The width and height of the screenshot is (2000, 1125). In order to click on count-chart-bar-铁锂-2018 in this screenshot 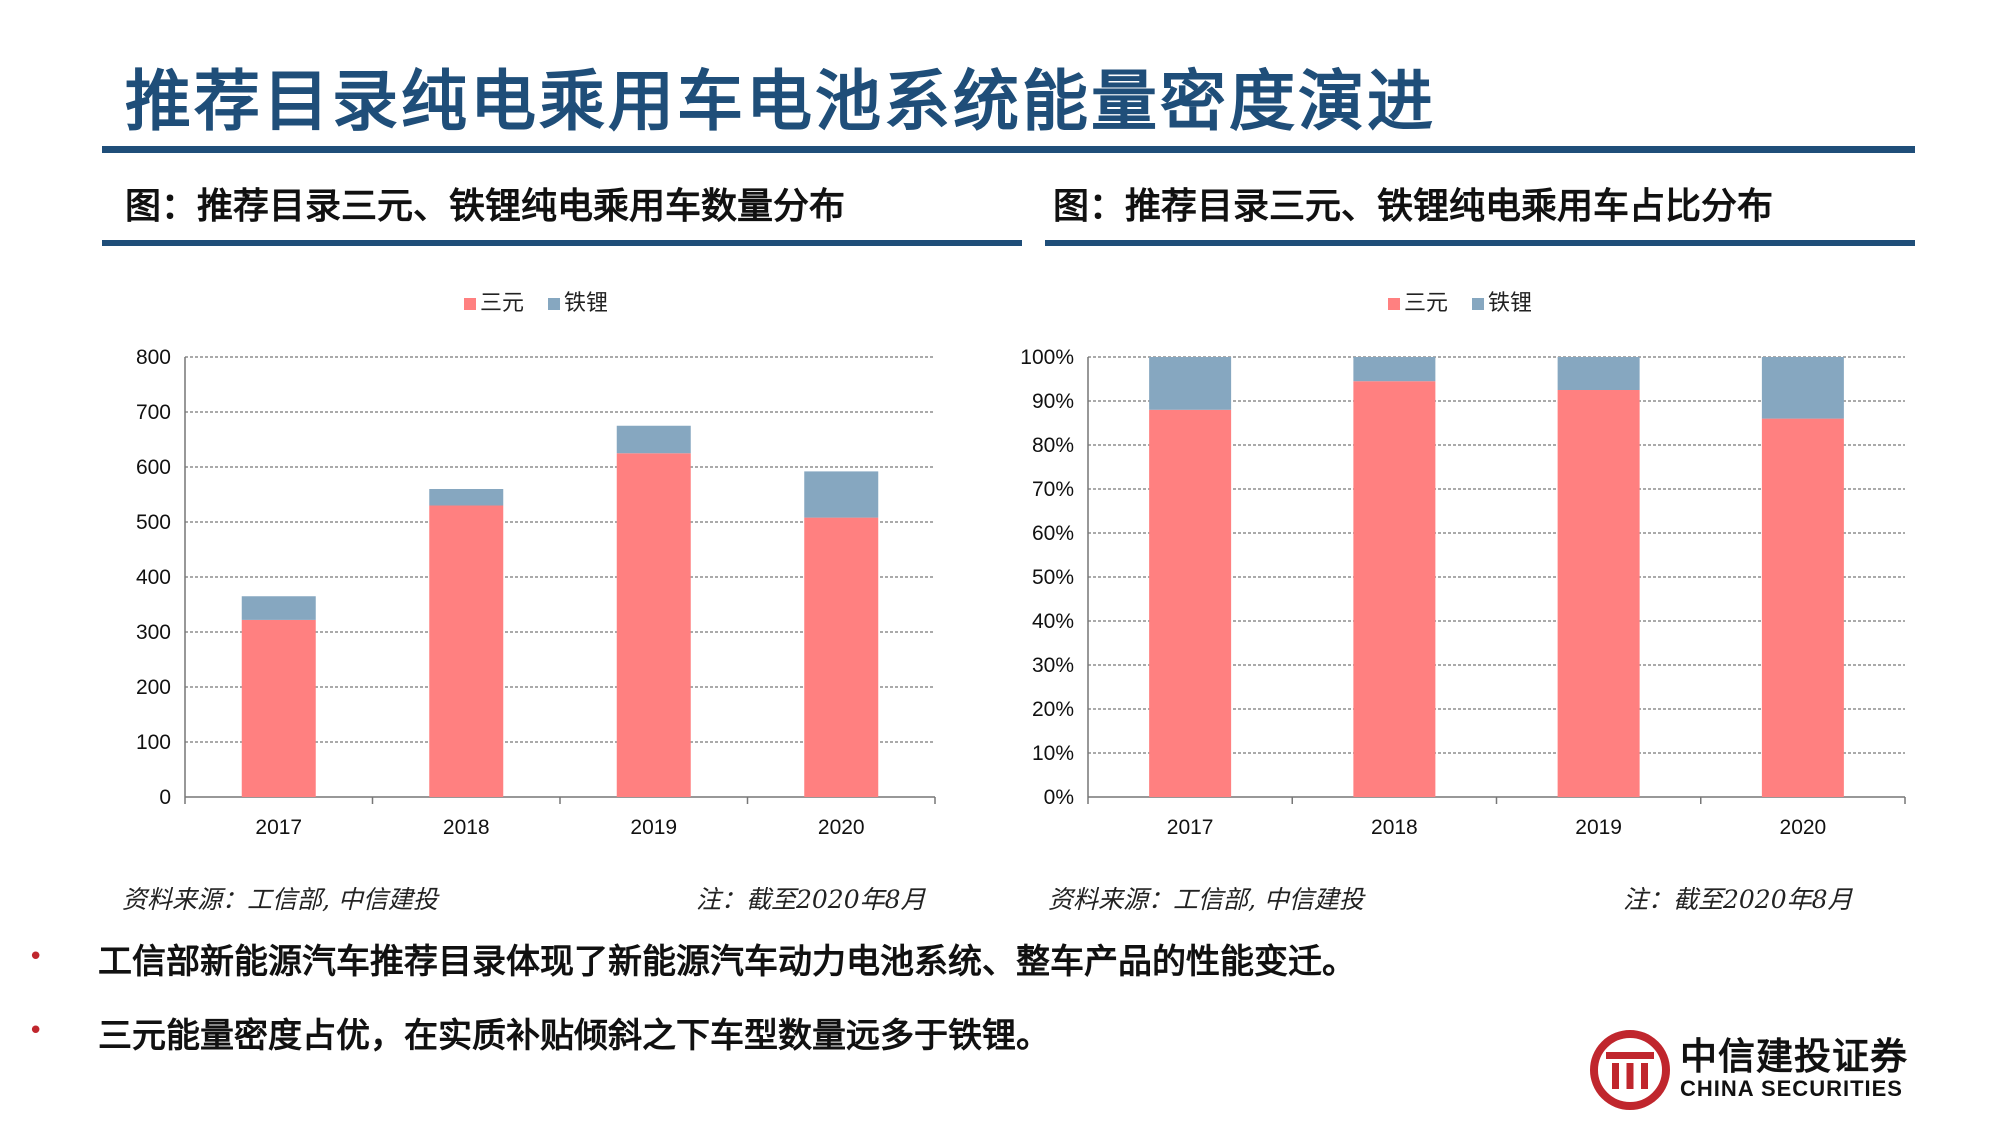, I will do `click(466, 497)`.